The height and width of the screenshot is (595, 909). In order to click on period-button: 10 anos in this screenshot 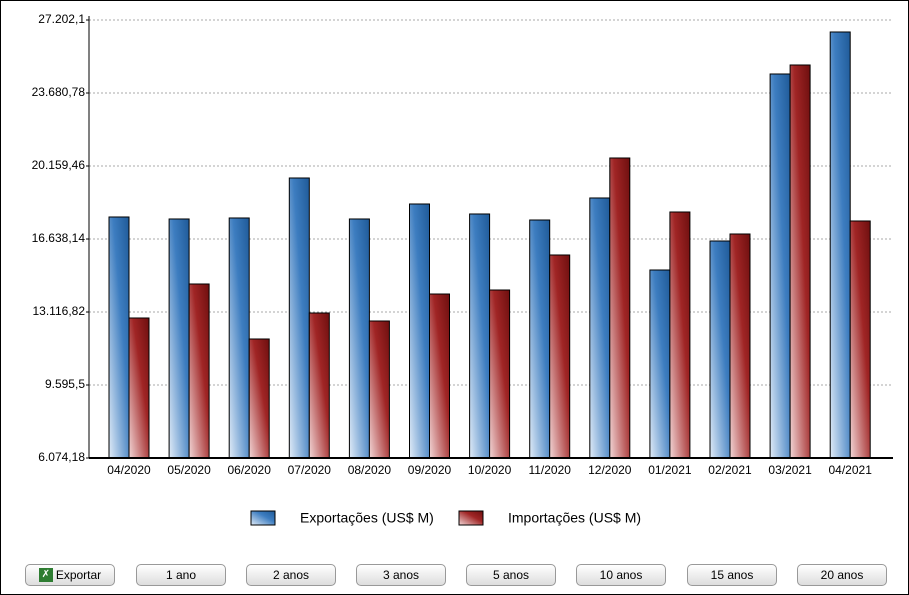, I will do `click(621, 575)`.